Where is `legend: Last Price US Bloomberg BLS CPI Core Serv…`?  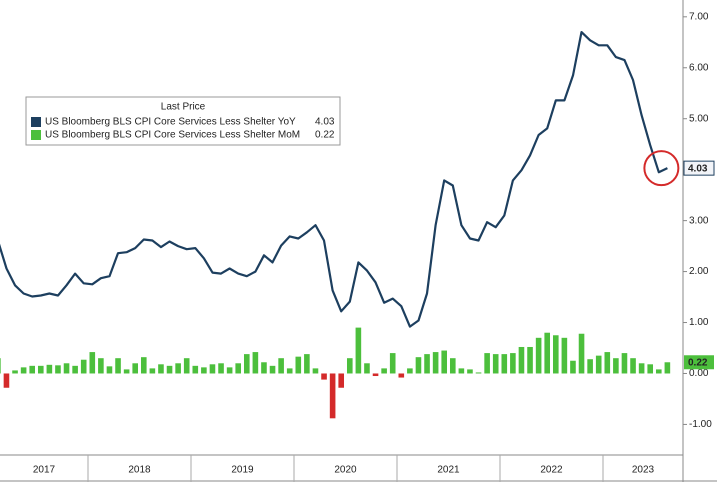
legend: Last Price US Bloomberg BLS CPI Core Serv… is located at coordinates (183, 121).